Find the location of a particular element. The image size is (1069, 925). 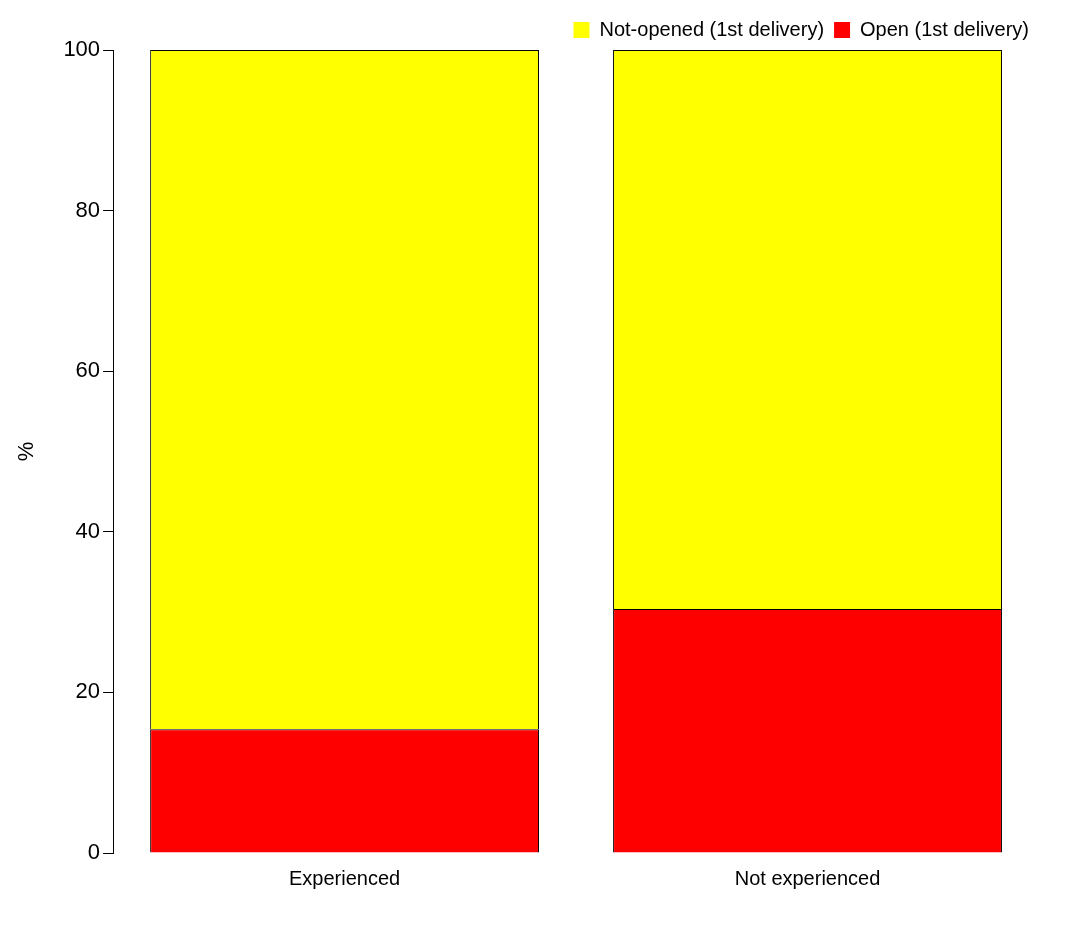

y-tick-label: 20 is located at coordinates (88, 691).